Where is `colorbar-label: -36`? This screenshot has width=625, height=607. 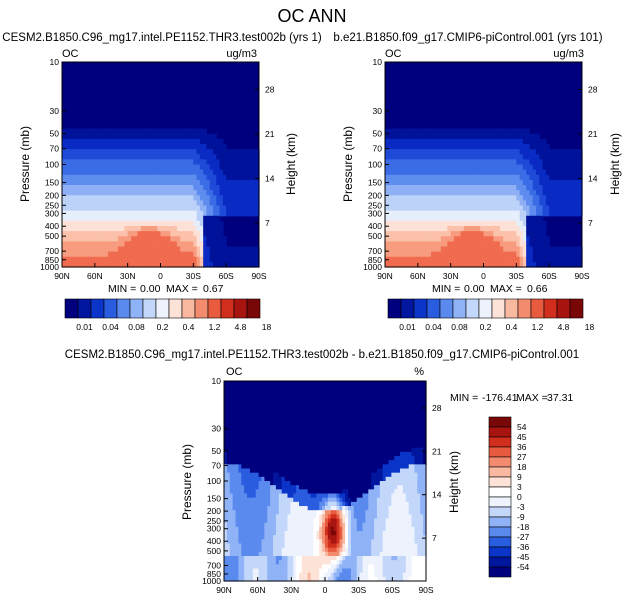 colorbar-label: -36 is located at coordinates (523, 547).